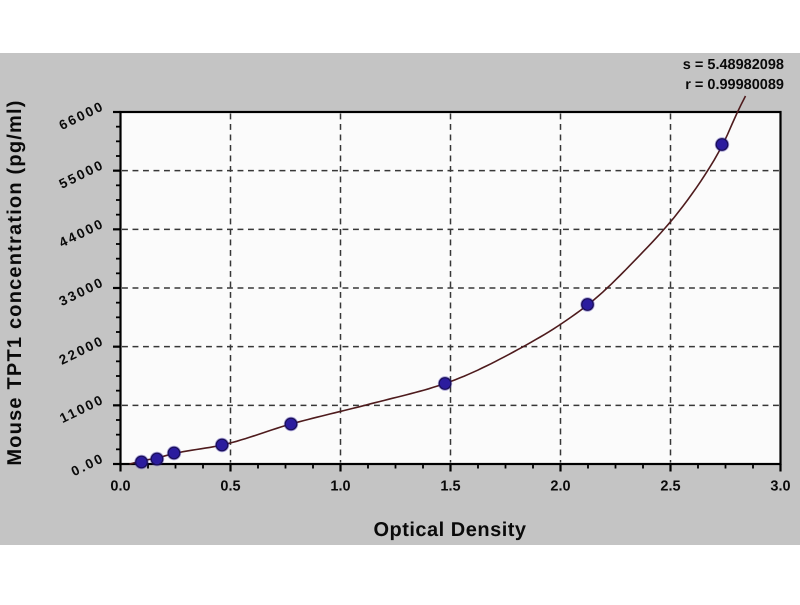  I want to click on svg-text: 55000, so click(82, 174).